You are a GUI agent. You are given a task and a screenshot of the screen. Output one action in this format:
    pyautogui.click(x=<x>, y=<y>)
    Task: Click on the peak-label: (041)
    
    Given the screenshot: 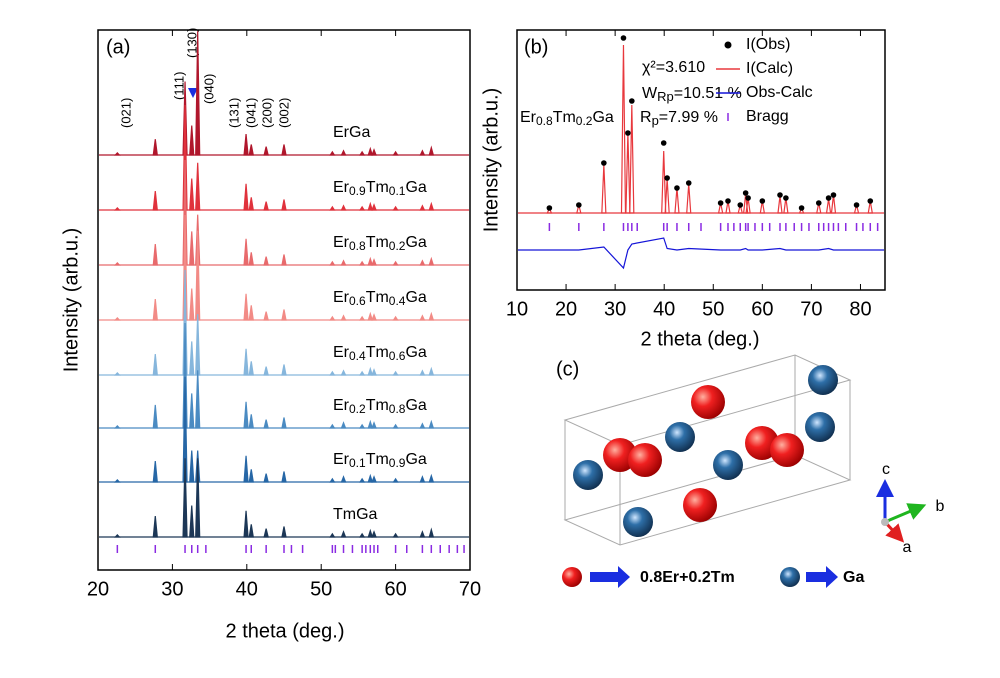 What is the action you would take?
    pyautogui.click(x=250, y=113)
    